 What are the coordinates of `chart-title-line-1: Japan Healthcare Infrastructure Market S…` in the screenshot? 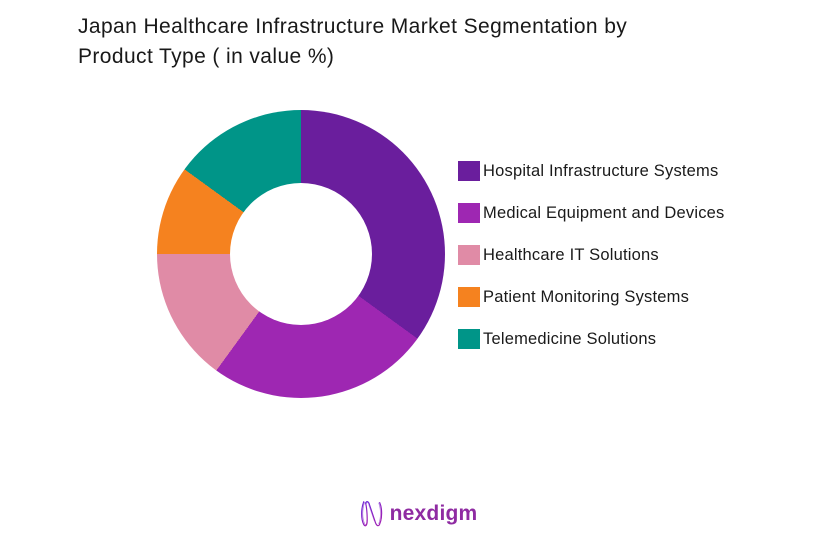 It's located at (353, 26).